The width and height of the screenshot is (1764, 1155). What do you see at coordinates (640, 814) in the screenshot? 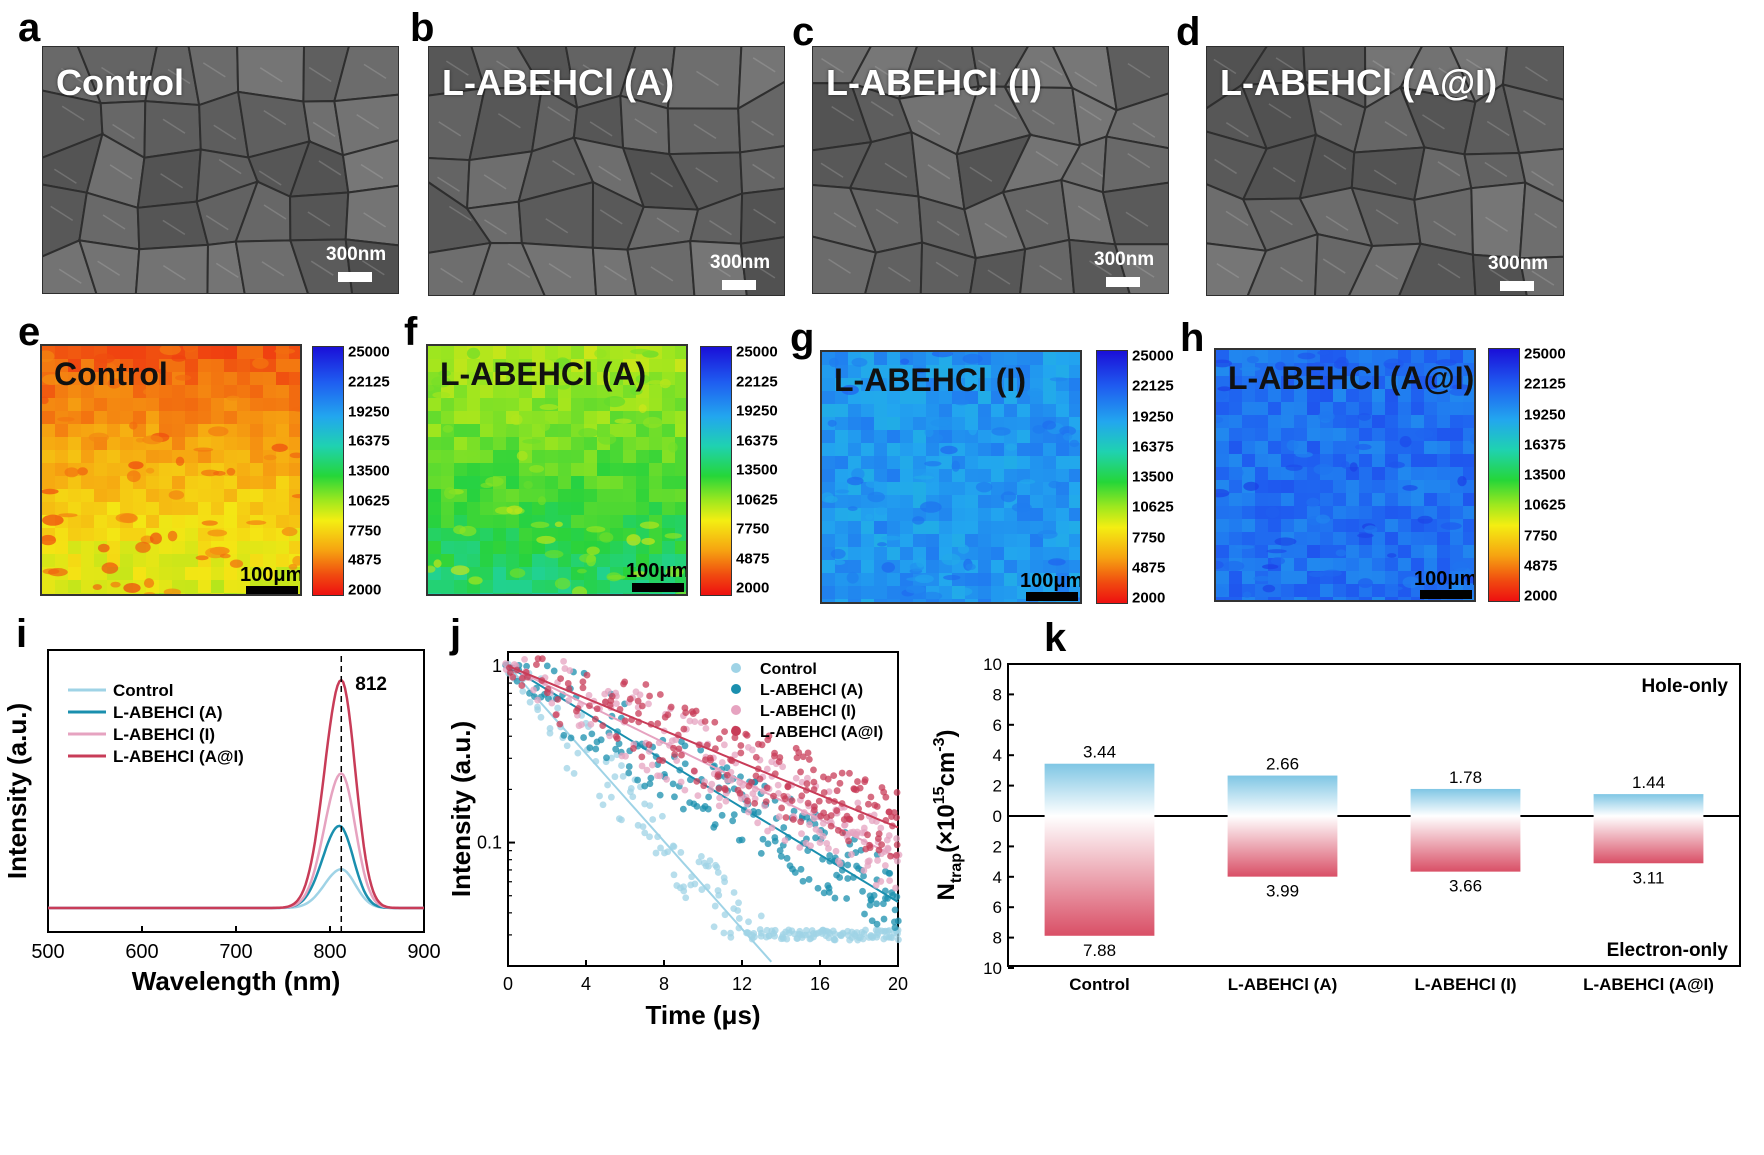
I see `fit-line` at bounding box center [640, 814].